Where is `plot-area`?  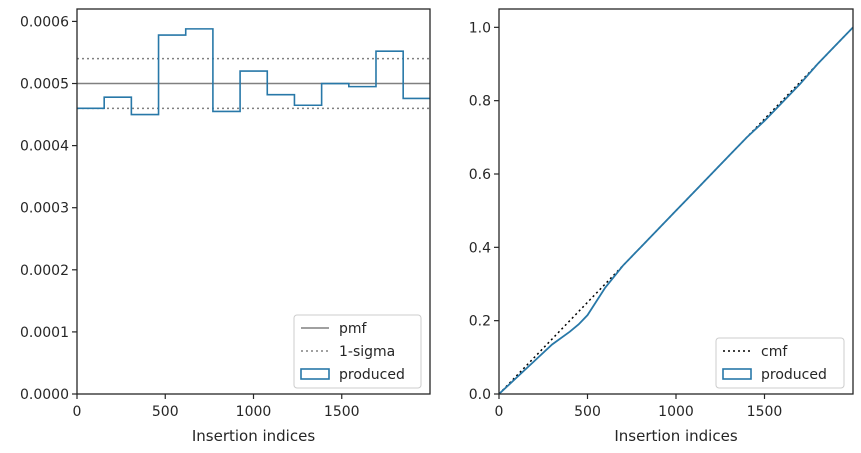
plot-area is located at coordinates (253, 72).